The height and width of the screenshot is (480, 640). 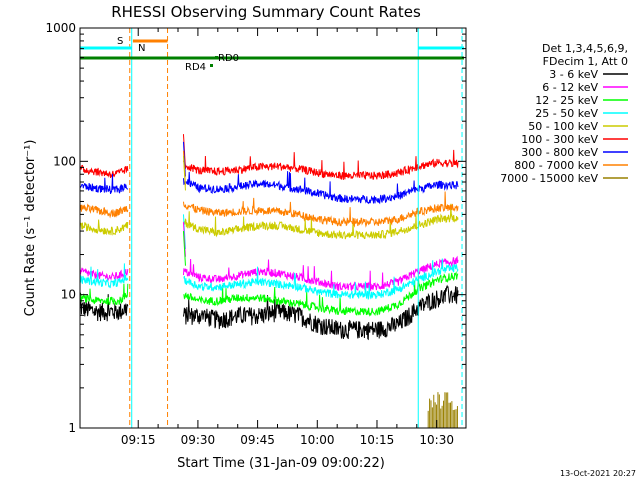 I want to click on x-tick-label: 09:45, so click(x=257, y=440).